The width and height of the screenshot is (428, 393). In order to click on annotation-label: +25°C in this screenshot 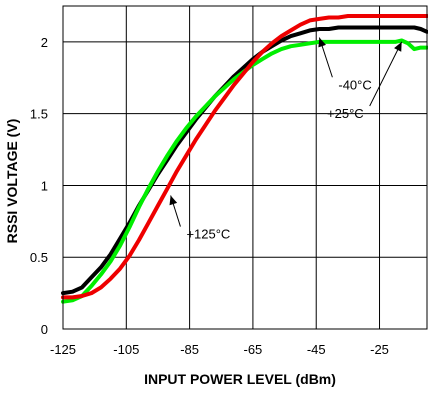, I will do `click(345, 113)`.